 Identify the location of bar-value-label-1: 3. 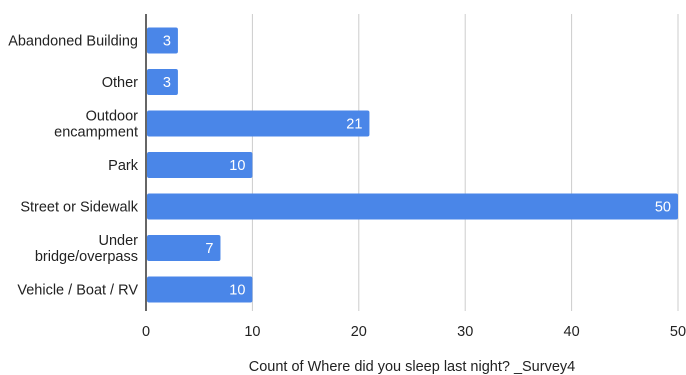
(167, 83).